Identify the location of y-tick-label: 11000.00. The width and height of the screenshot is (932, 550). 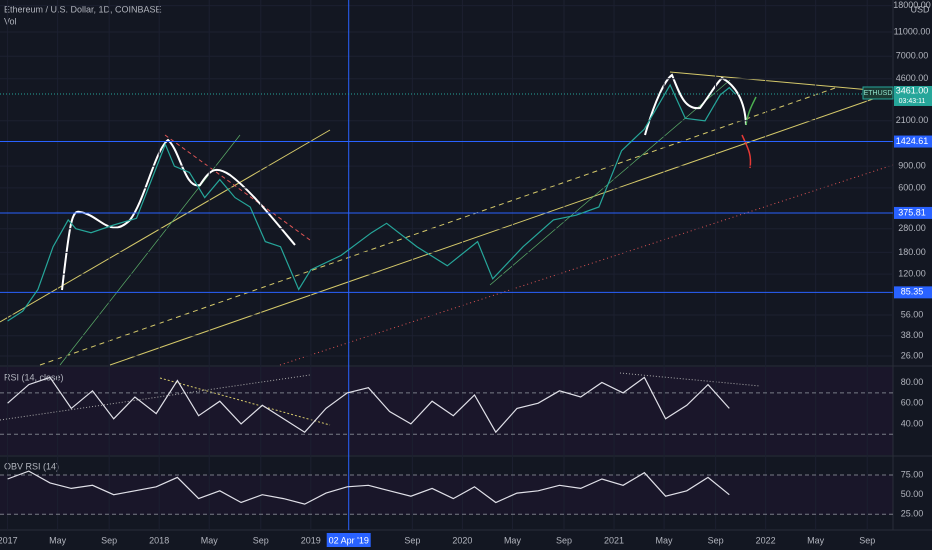
(912, 31).